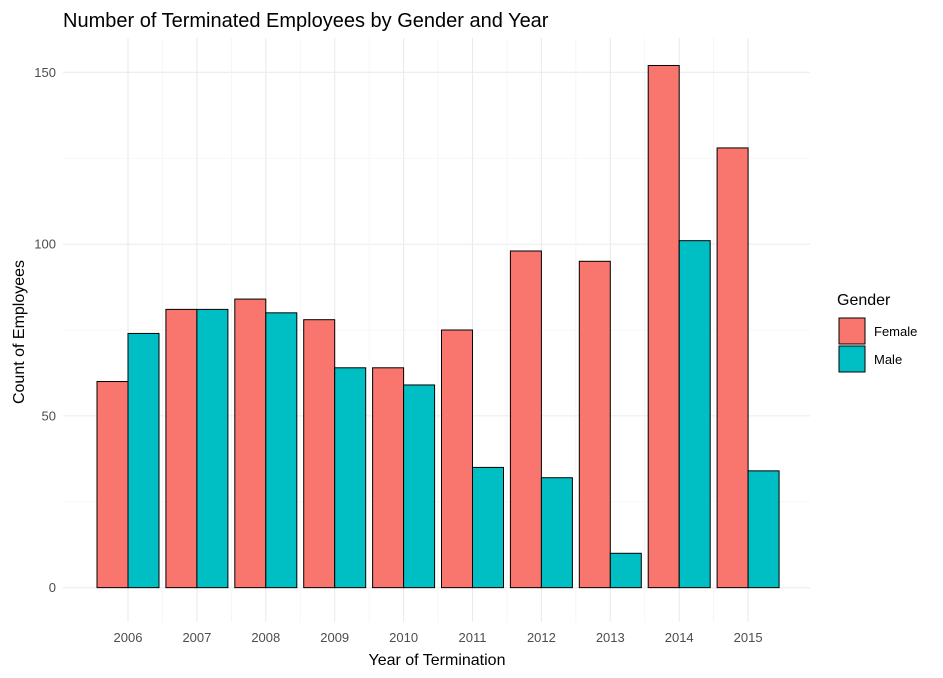 The width and height of the screenshot is (943, 678). I want to click on legend-key-male, so click(852, 359).